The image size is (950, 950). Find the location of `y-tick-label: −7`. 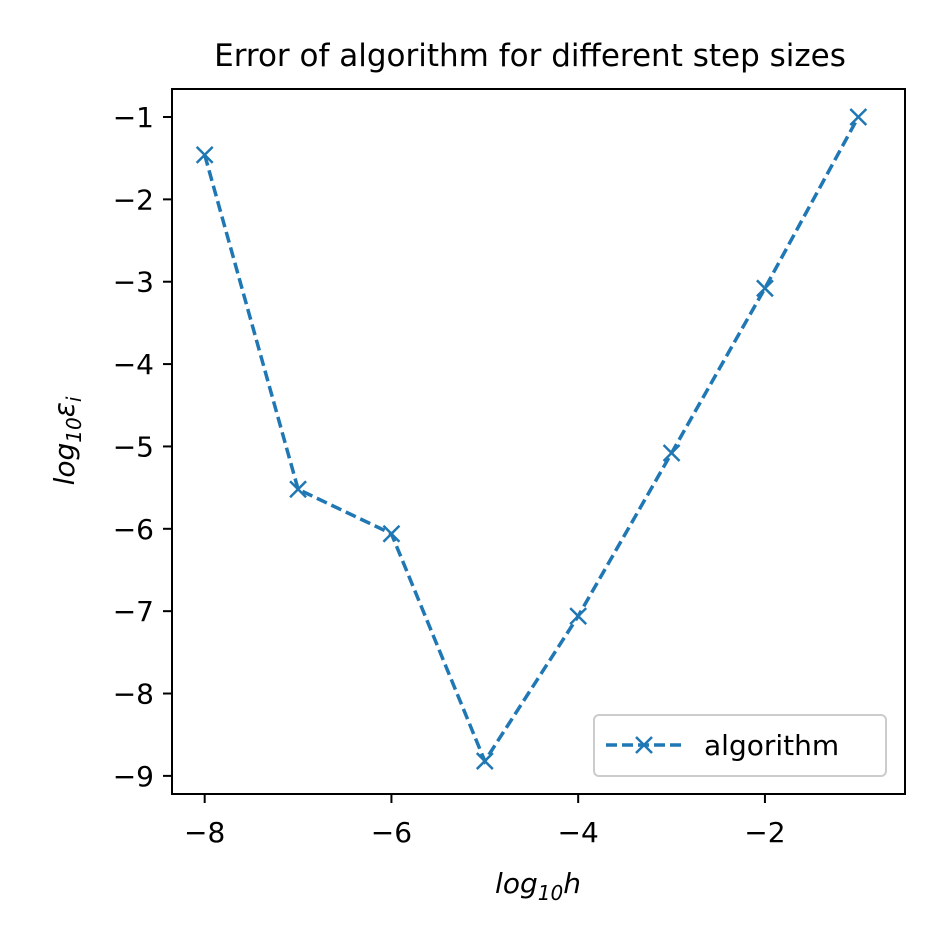

y-tick-label: −7 is located at coordinates (133, 611).